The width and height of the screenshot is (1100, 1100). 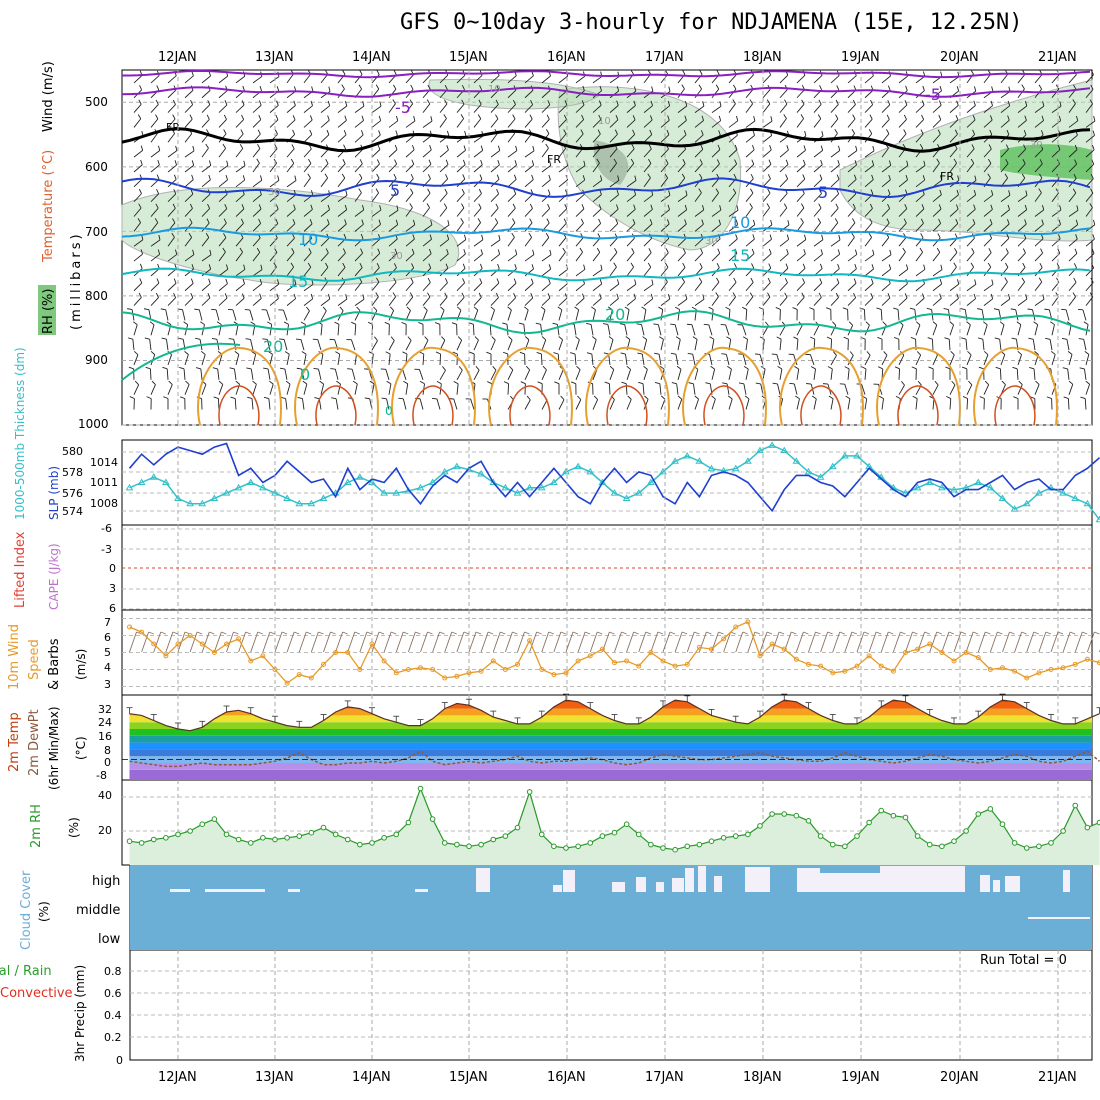 I want to click on wind-label: Wind (m/s), so click(x=48, y=96).